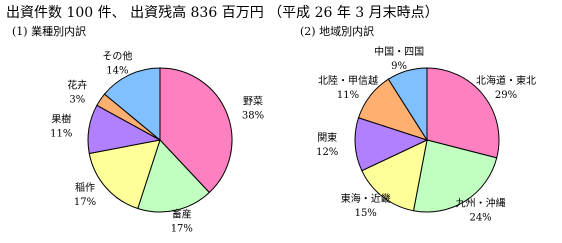 The width and height of the screenshot is (562, 243). I want to click on slice-label: 花卉, so click(77, 84).